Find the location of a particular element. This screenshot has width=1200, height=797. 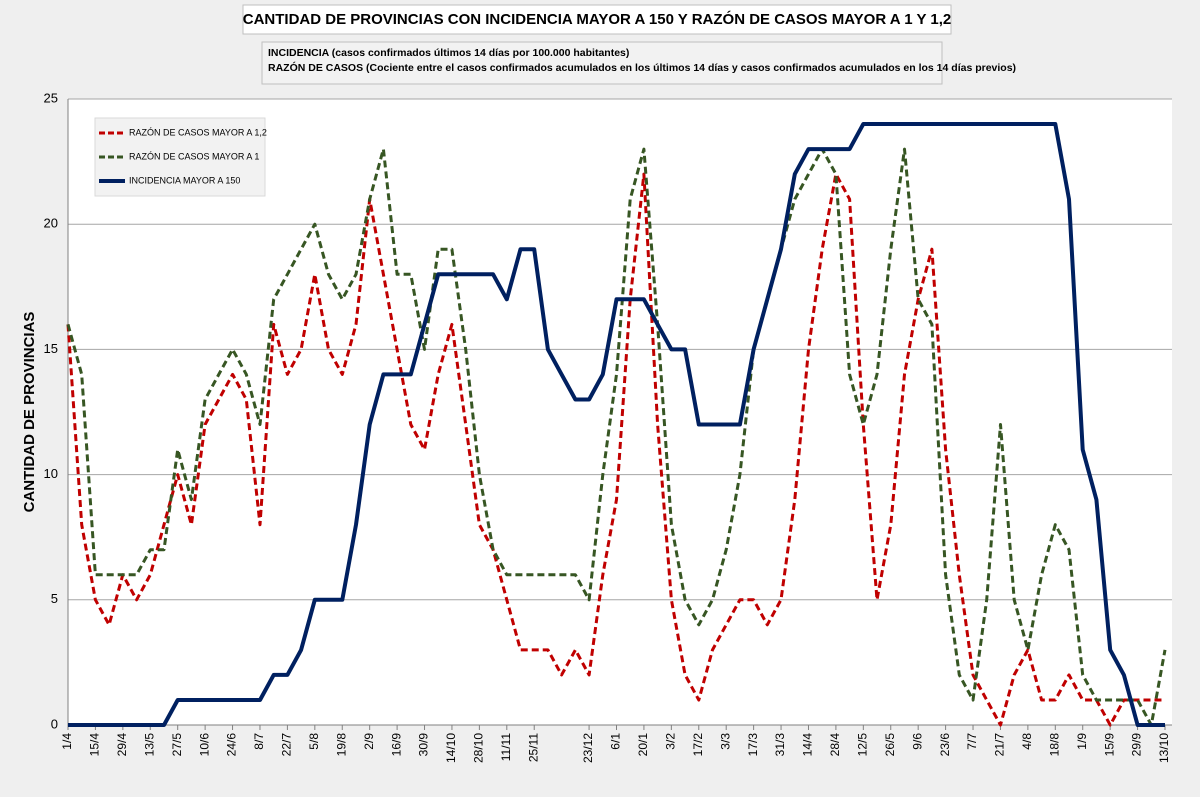

x-tick-label: 14/4 is located at coordinates (808, 745).